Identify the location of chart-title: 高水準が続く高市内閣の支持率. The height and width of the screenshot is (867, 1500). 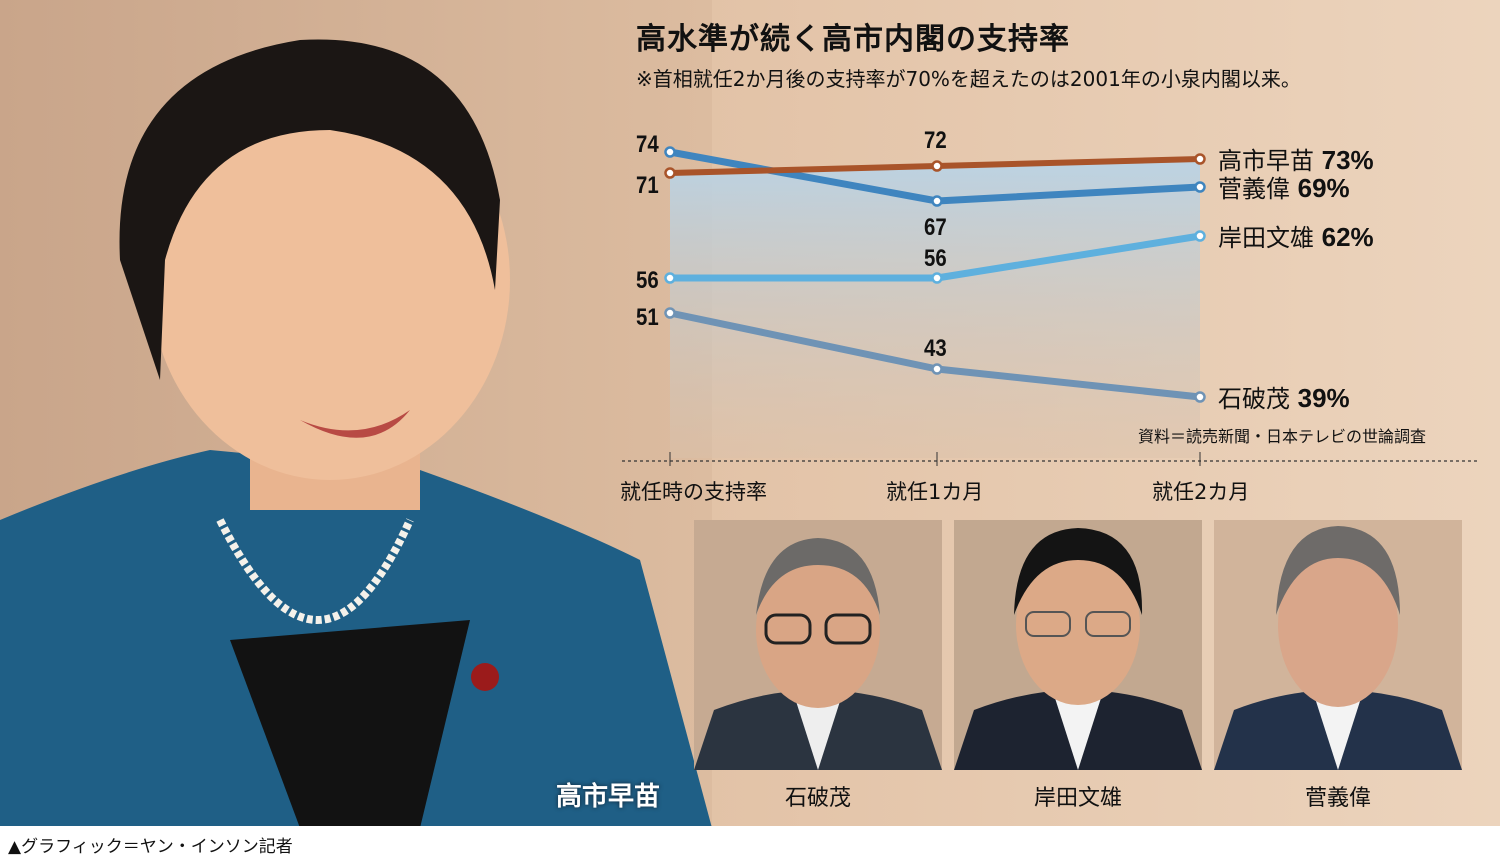
(853, 39).